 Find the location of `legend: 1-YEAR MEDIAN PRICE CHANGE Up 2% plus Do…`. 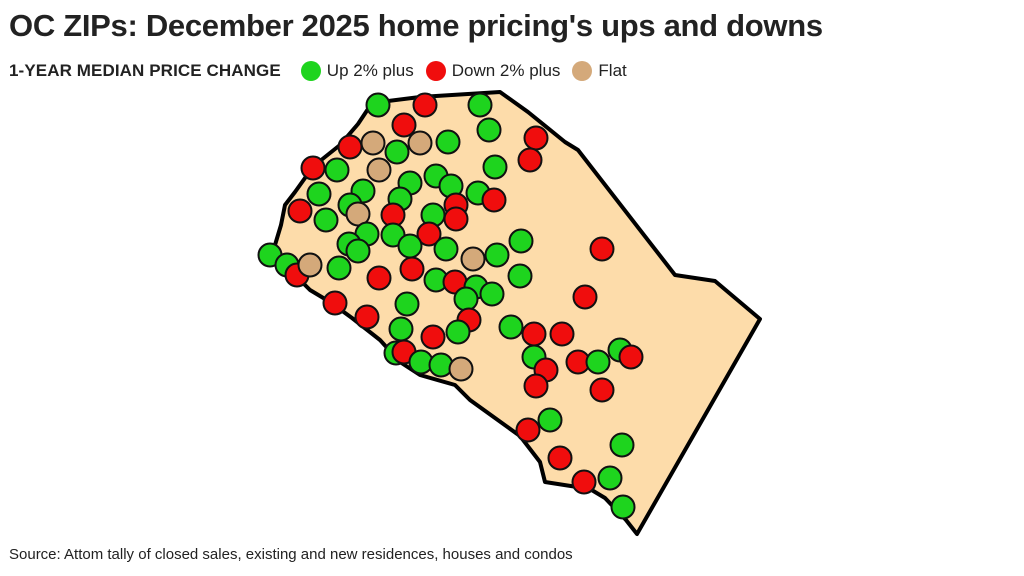

legend: 1-YEAR MEDIAN PRICE CHANGE Up 2% plus Do… is located at coordinates (324, 71).